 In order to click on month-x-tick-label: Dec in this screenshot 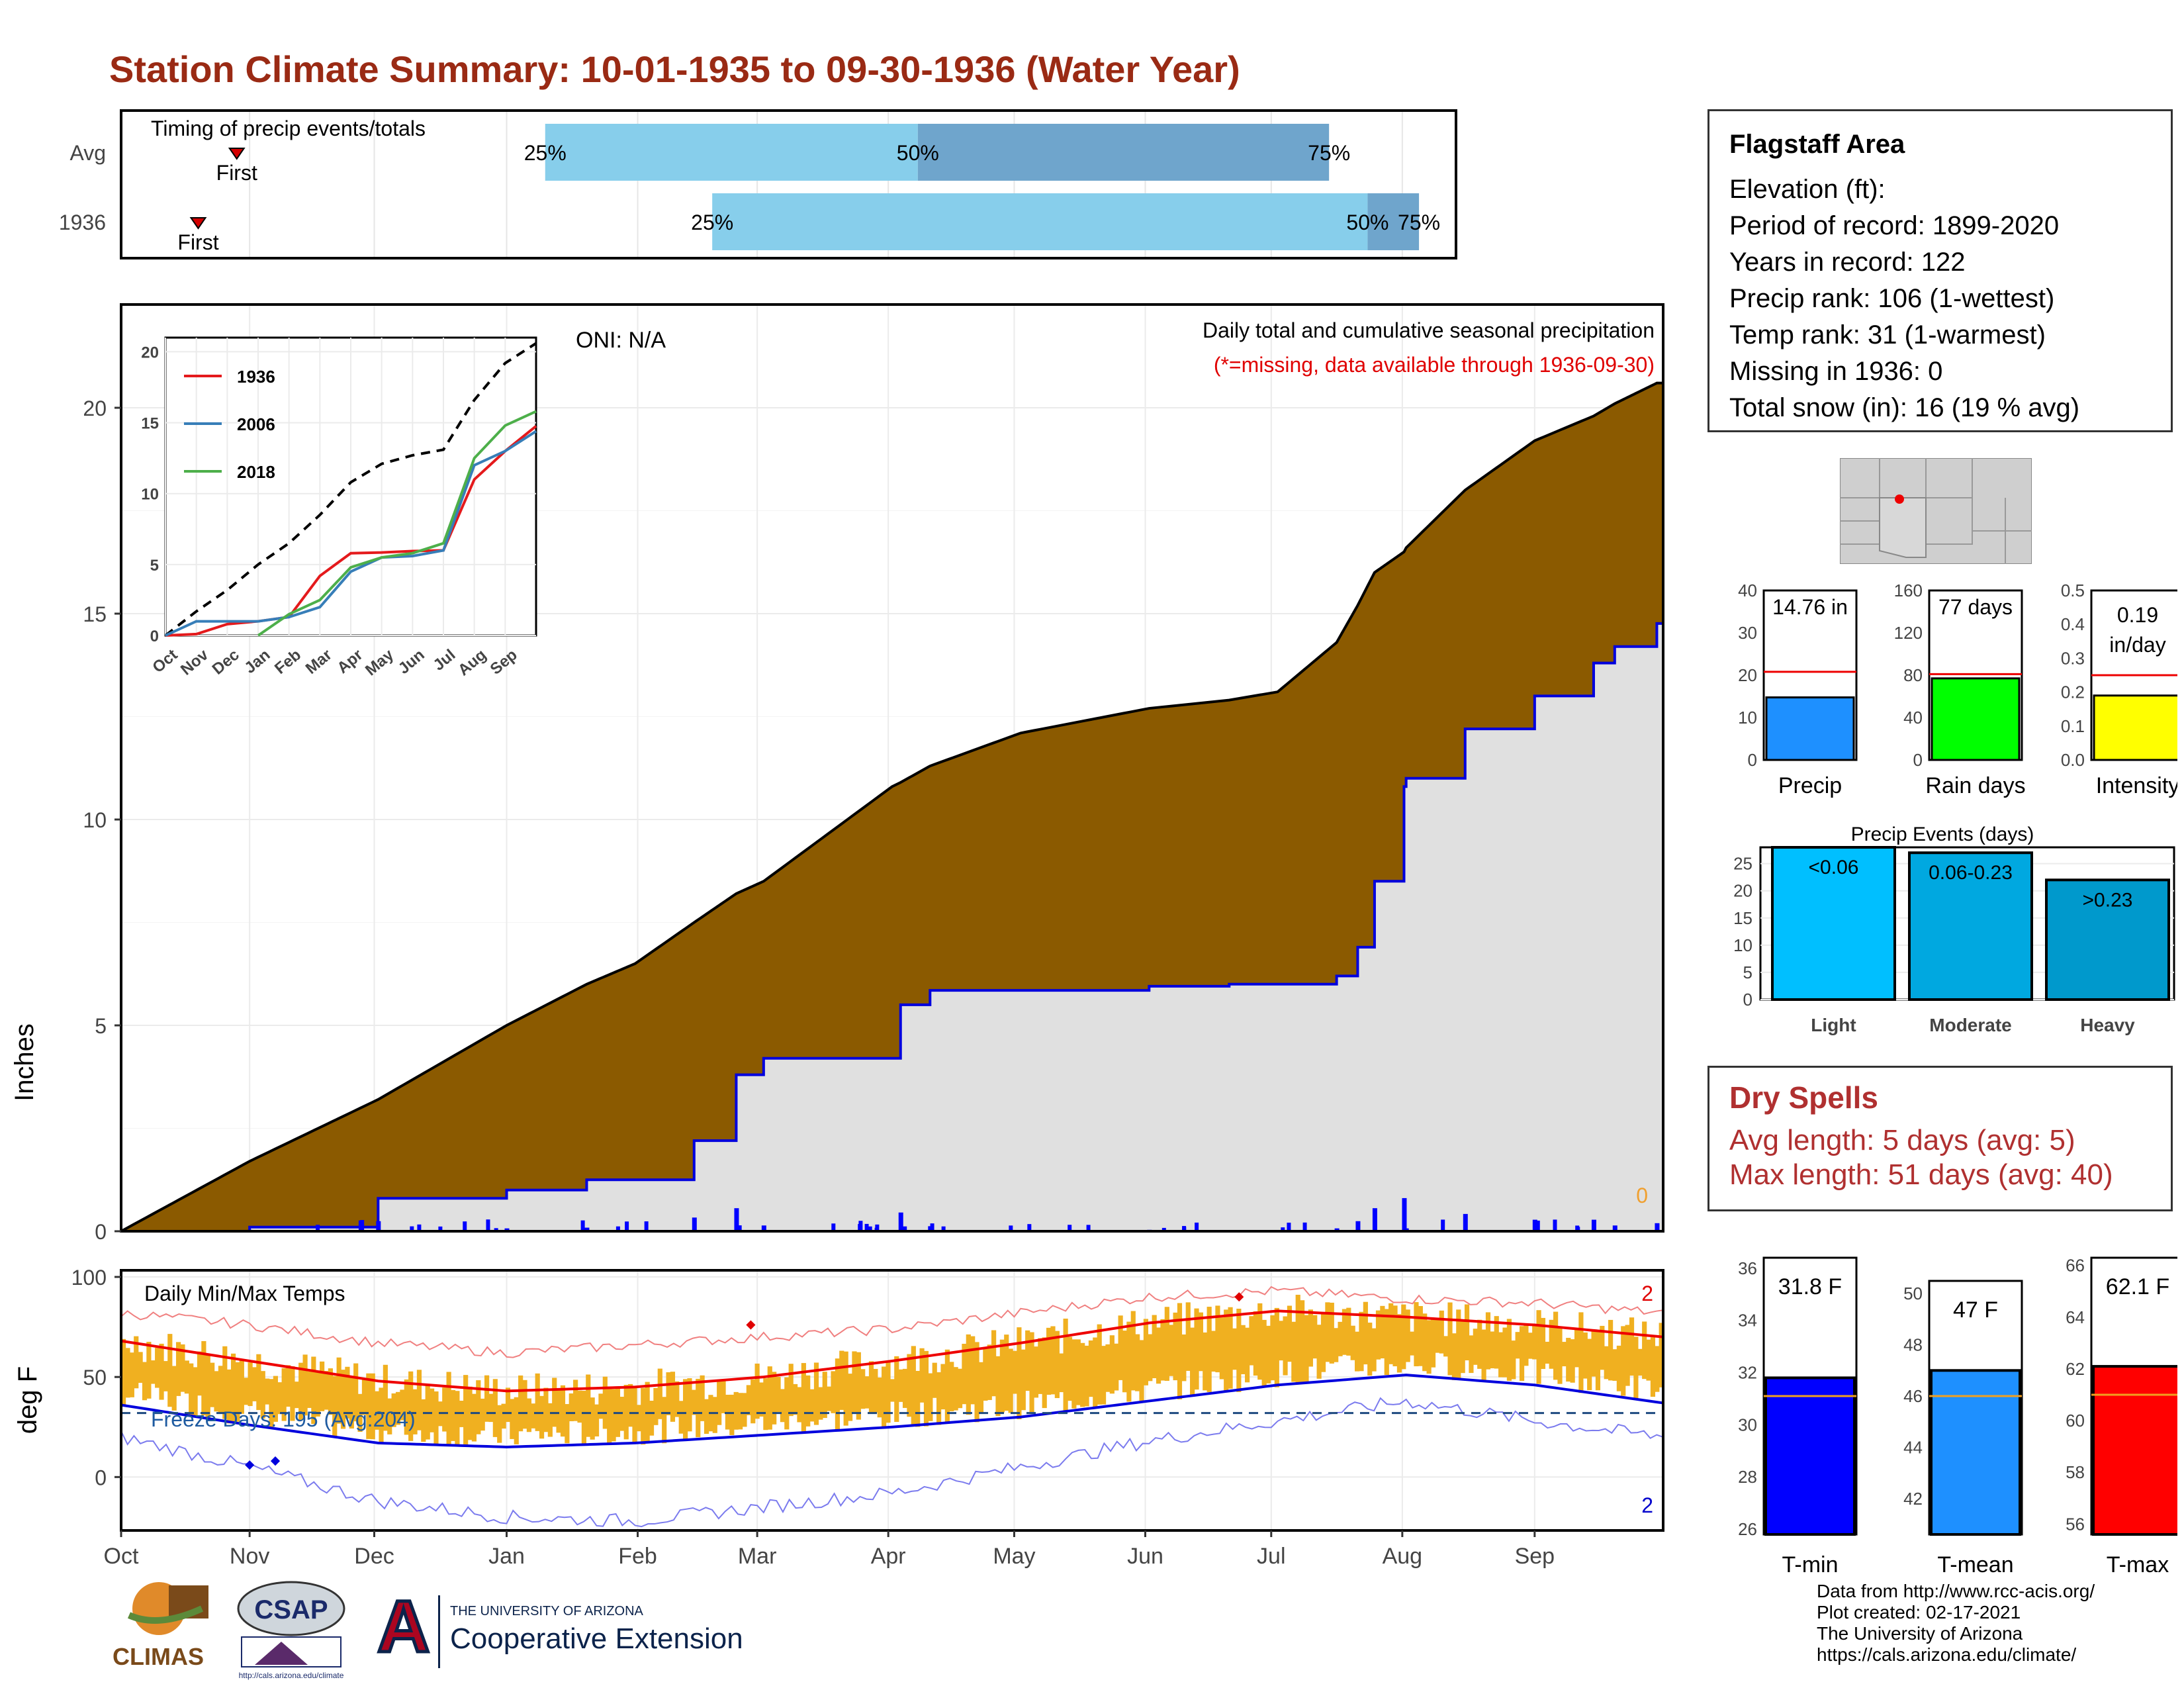, I will do `click(374, 1556)`.